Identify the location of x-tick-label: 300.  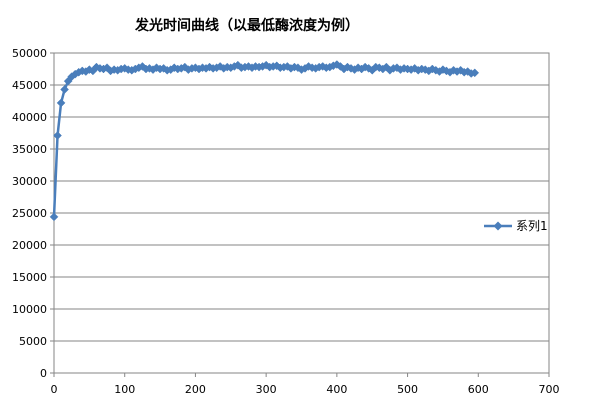
(266, 389).